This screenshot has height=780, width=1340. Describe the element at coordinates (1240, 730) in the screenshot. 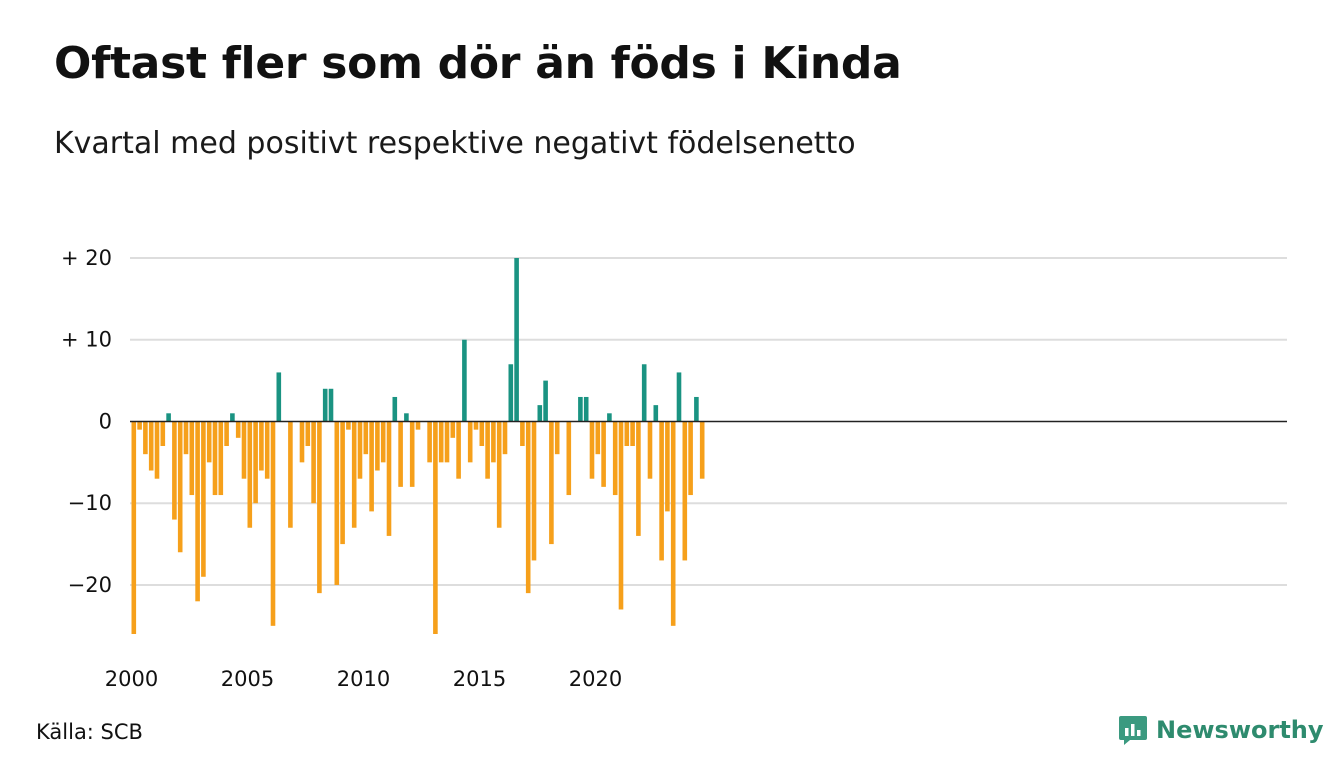

I see `brand-name: Newsworthy` at that location.